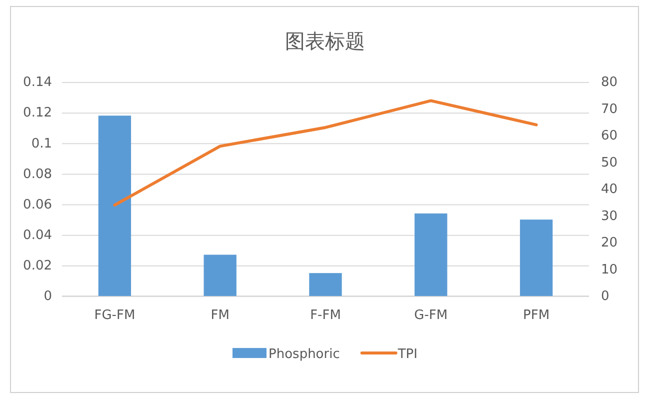 This screenshot has width=650, height=400. What do you see at coordinates (37, 174) in the screenshot?
I see `y-tick-label: 0.08` at bounding box center [37, 174].